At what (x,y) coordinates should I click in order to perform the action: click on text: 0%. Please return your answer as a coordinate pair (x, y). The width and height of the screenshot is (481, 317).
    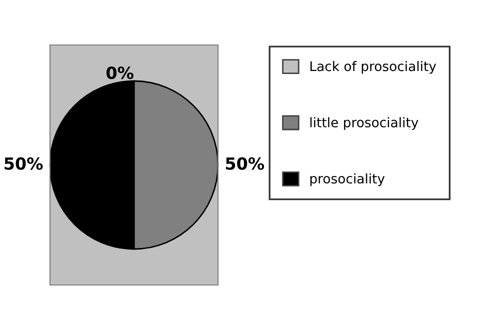
    Looking at the image, I should click on (120, 73).